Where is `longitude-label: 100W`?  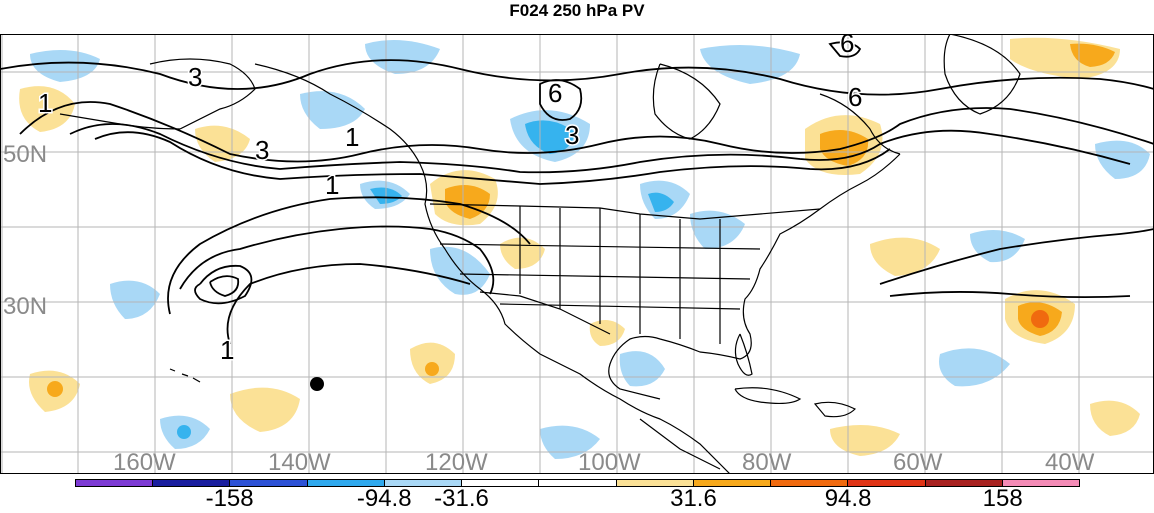
longitude-label: 100W is located at coordinates (609, 461).